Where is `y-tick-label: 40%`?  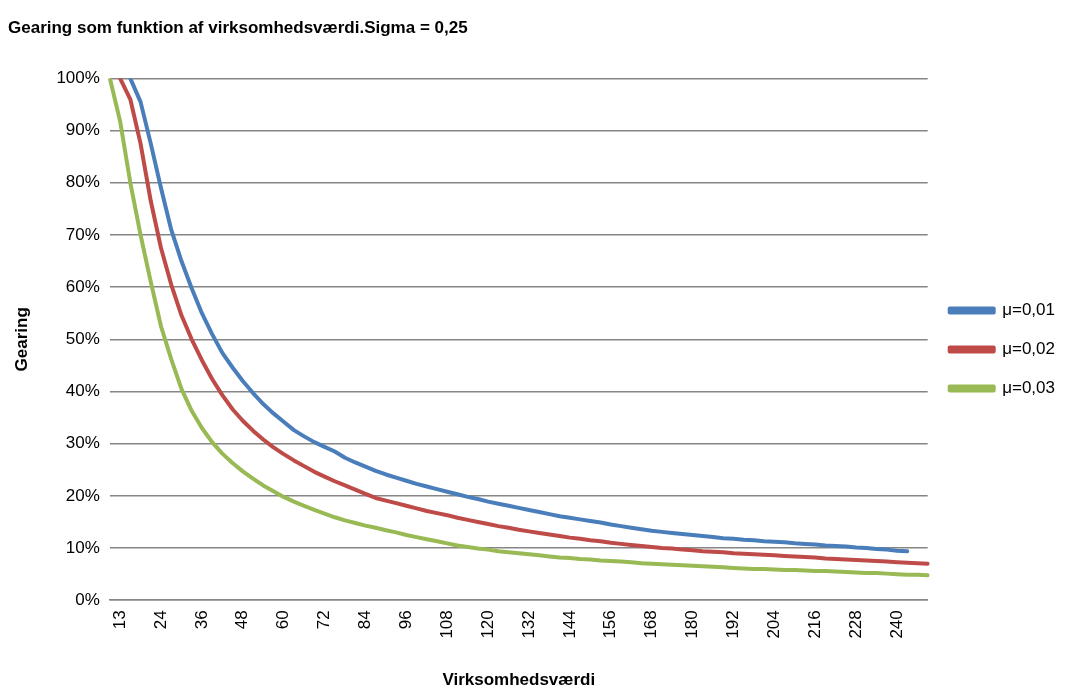
y-tick-label: 40% is located at coordinates (82, 391).